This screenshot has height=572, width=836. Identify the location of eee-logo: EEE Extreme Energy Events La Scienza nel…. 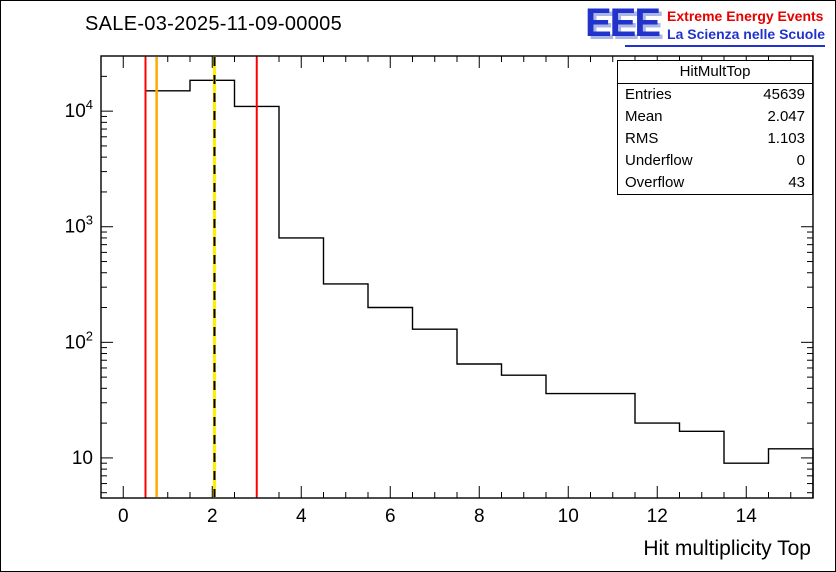
(705, 23).